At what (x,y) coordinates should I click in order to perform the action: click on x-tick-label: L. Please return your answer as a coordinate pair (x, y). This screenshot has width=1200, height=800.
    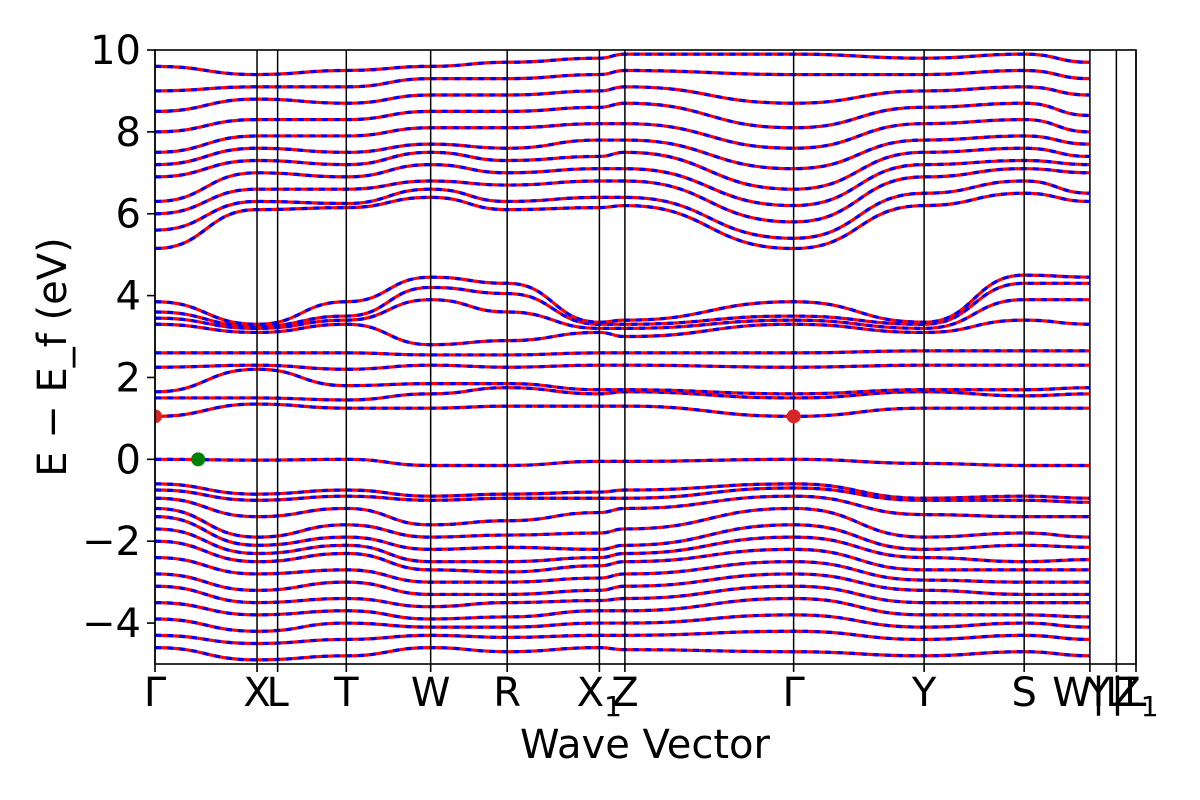
    Looking at the image, I should click on (277, 693).